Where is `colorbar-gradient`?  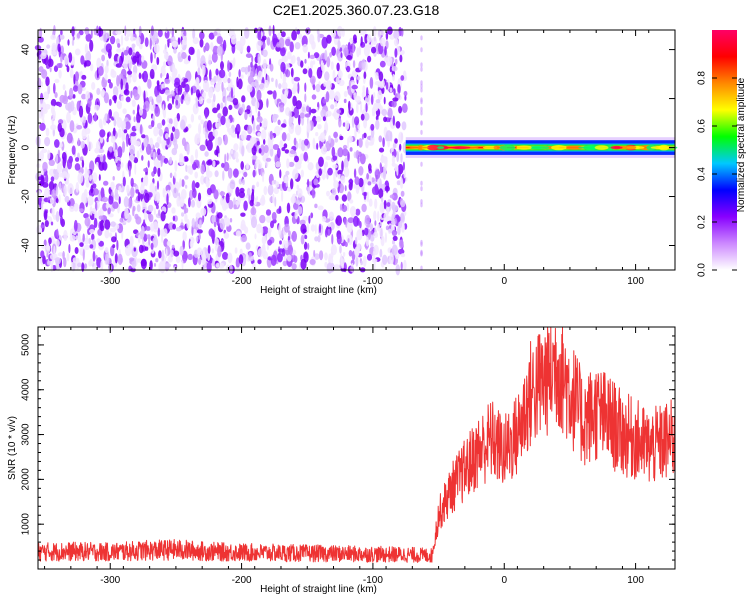 colorbar-gradient is located at coordinates (724, 150).